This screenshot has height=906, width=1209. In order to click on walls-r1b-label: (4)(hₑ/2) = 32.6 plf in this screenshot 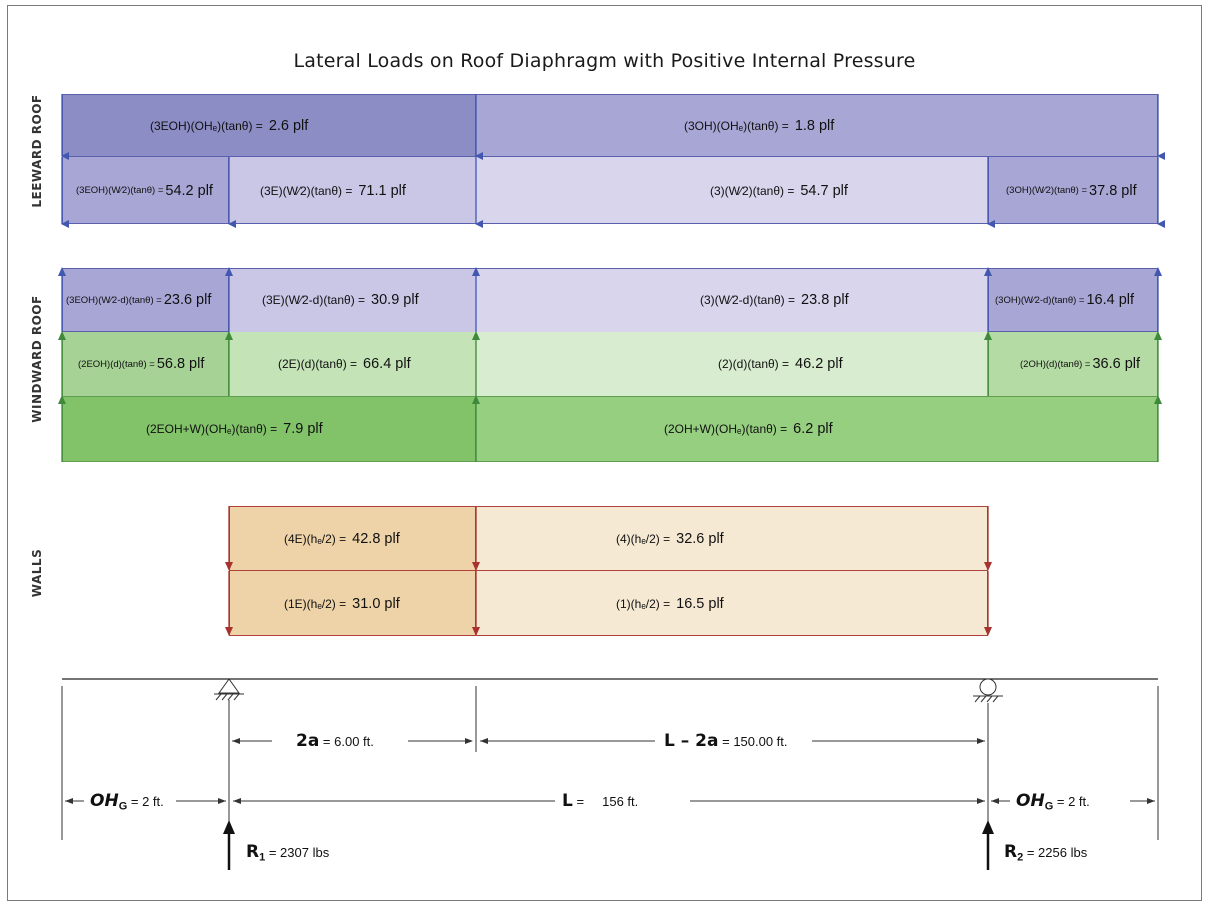, I will do `click(670, 538)`.